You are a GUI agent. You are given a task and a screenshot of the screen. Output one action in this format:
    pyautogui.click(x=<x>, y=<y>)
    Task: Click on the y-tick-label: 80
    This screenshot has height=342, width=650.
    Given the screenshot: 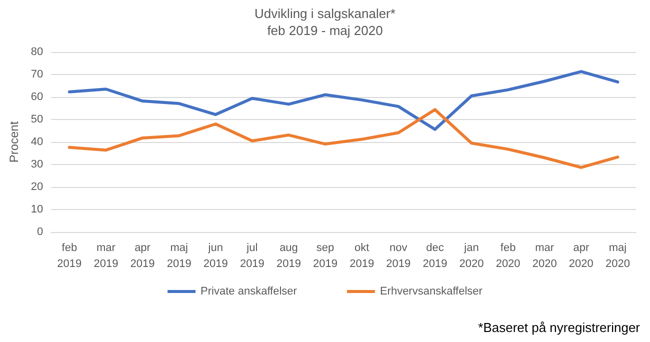 What is the action you would take?
    pyautogui.click(x=37, y=52)
    